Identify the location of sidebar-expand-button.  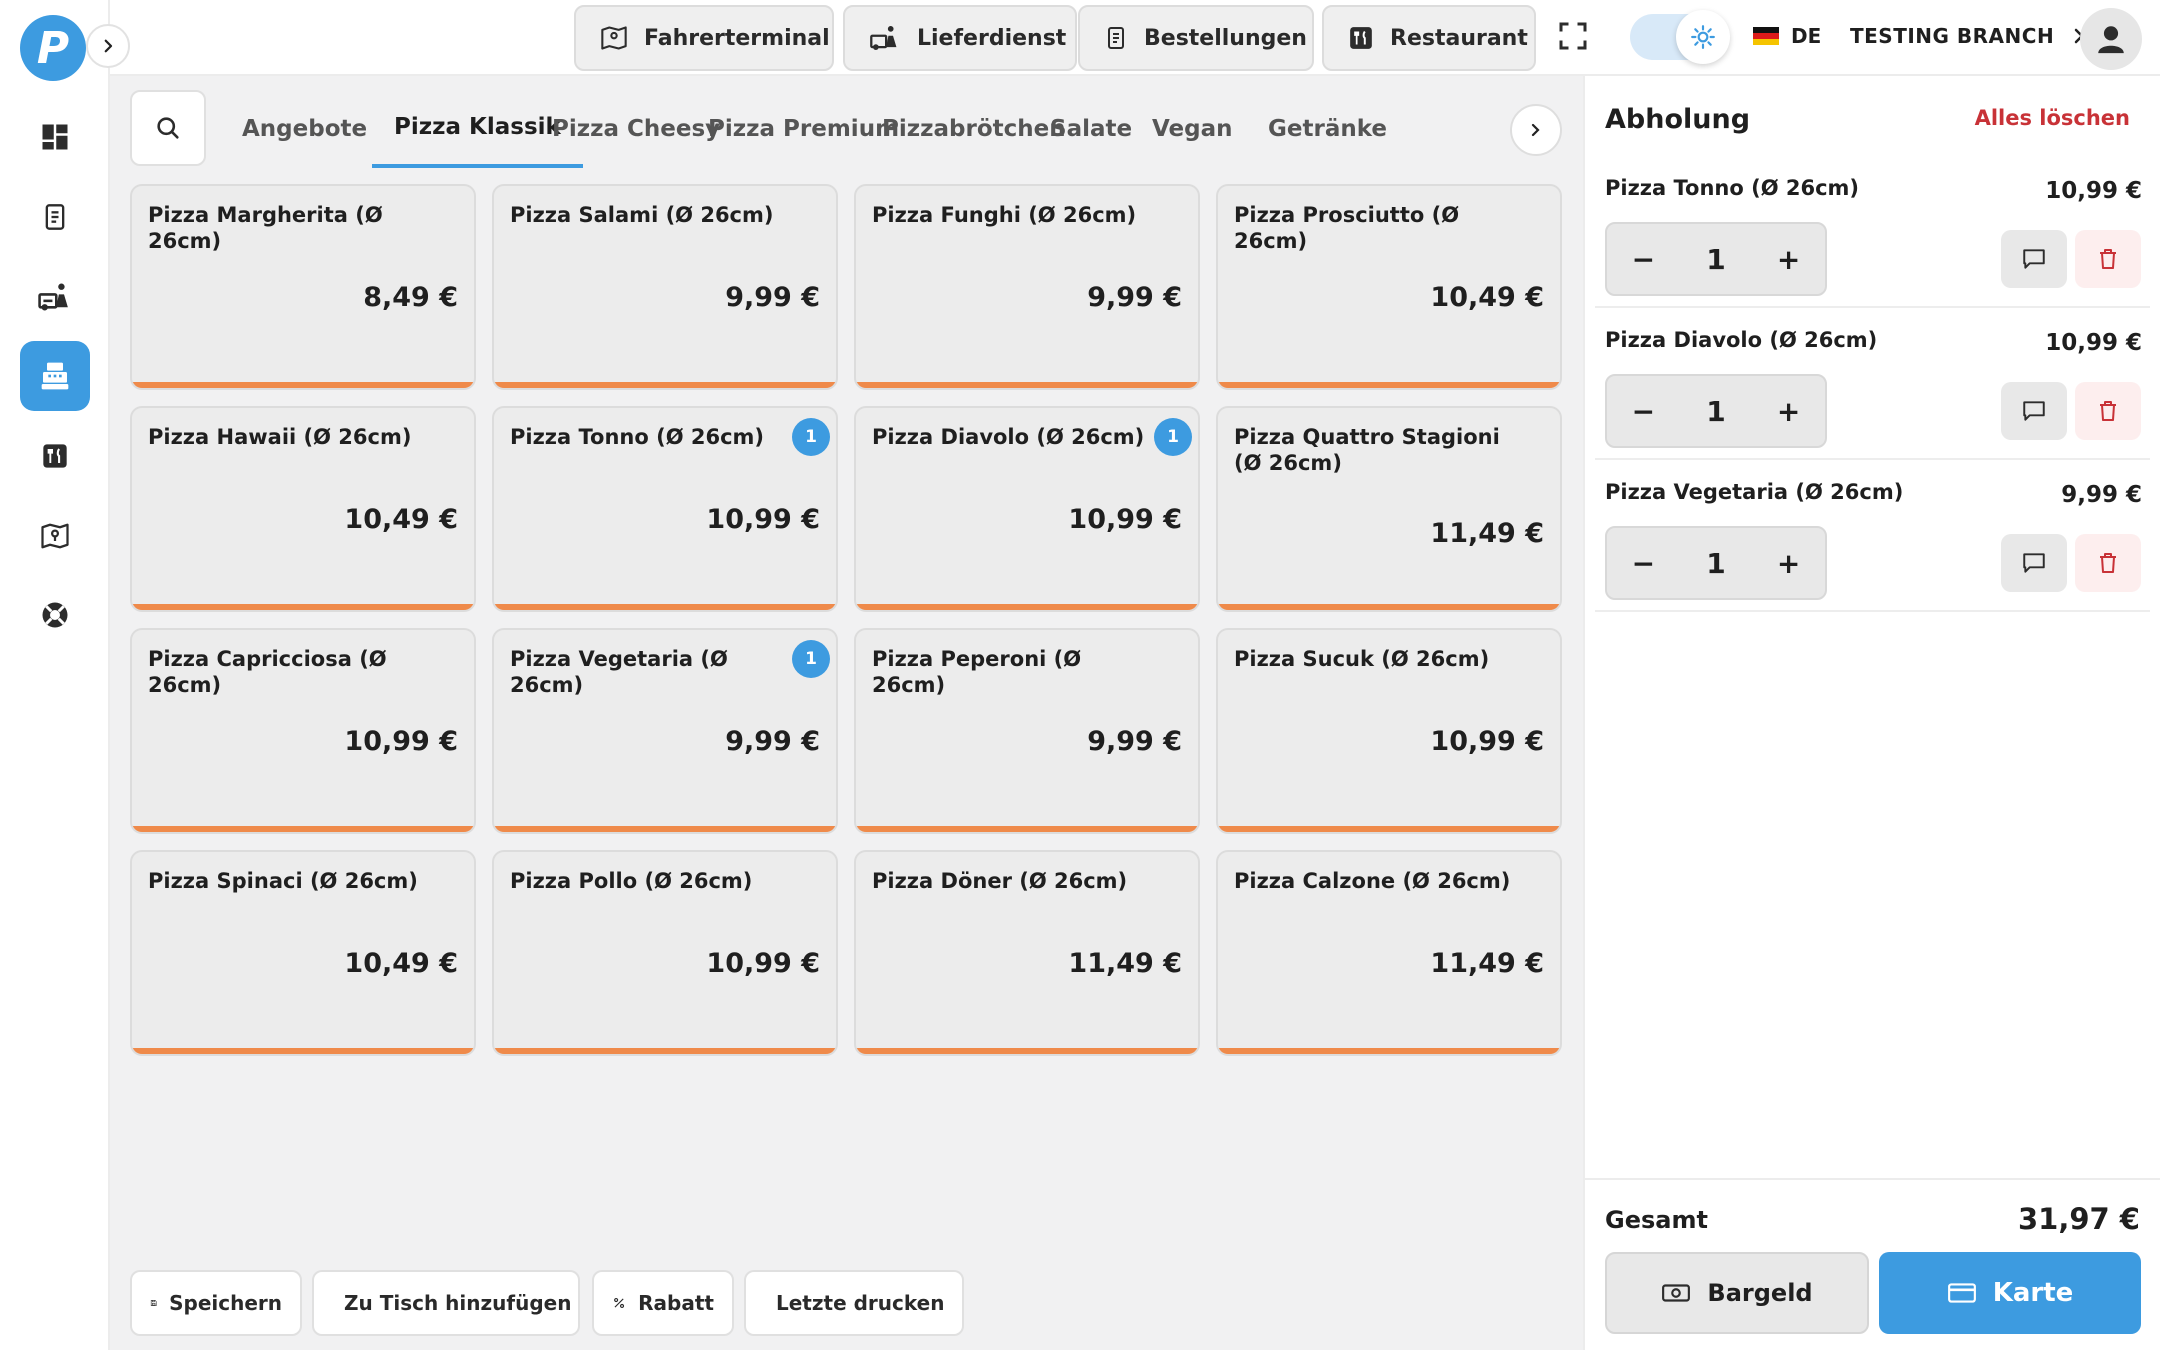
(108, 46).